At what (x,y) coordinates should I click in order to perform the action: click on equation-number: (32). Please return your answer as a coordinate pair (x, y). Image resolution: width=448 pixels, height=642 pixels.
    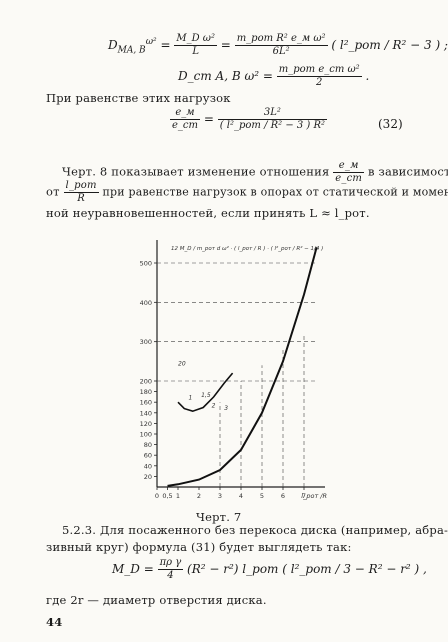
    Looking at the image, I should click on (390, 124).